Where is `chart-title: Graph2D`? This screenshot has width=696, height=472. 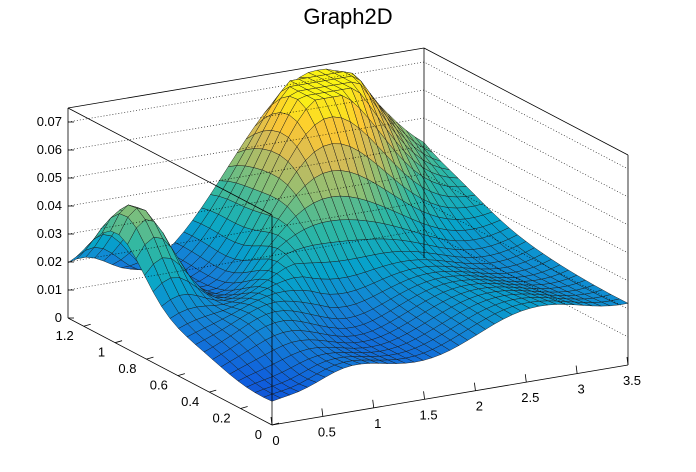 chart-title: Graph2D is located at coordinates (348, 16).